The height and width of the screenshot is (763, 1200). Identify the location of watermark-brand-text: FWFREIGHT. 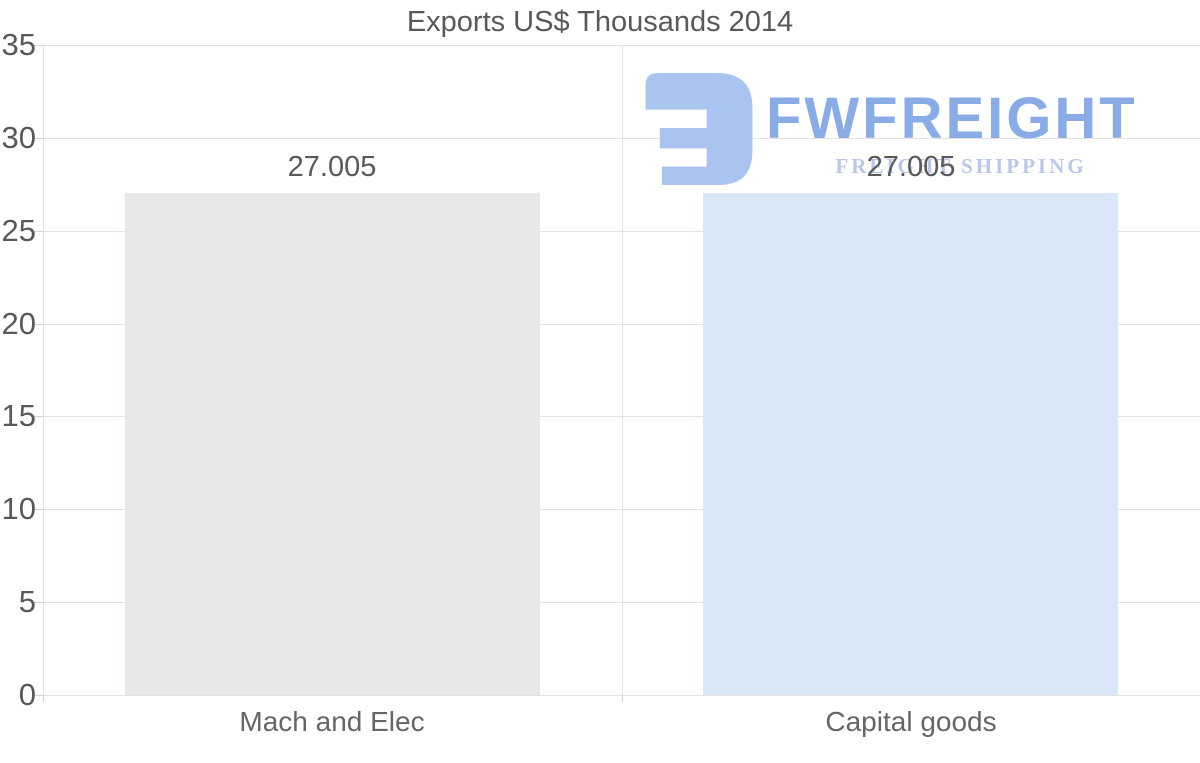
(952, 118).